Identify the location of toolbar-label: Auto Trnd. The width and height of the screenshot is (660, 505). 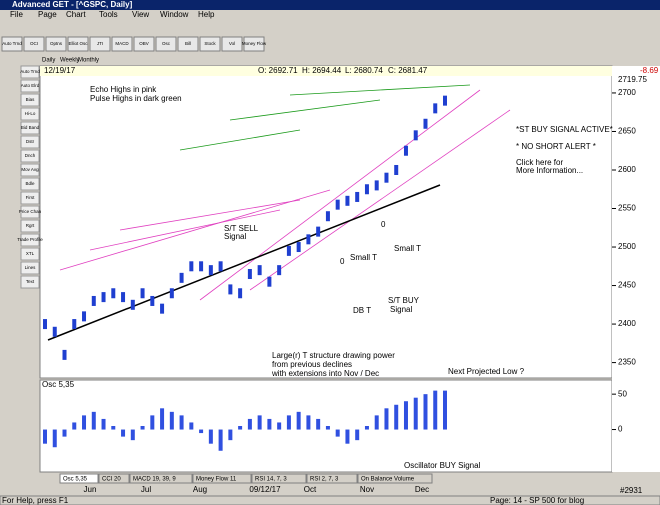
(12, 43).